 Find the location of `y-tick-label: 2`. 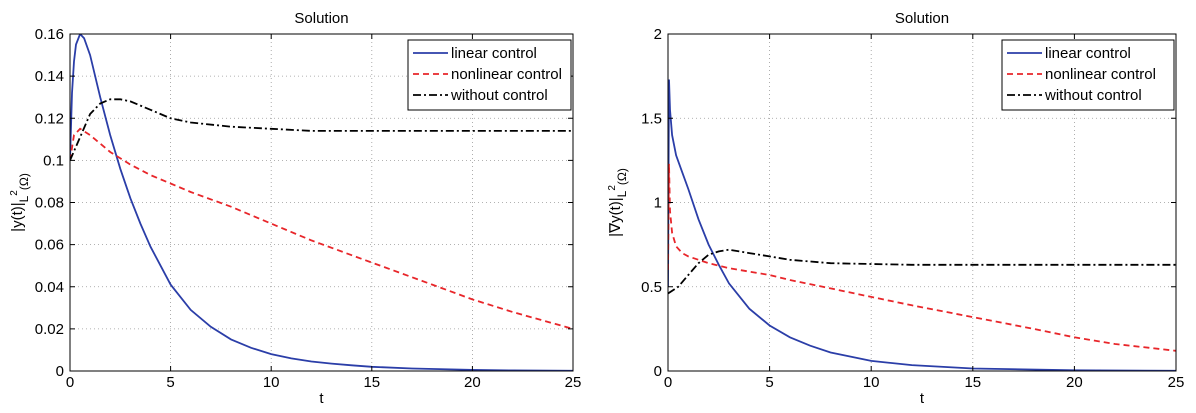

y-tick-label: 2 is located at coordinates (658, 34).